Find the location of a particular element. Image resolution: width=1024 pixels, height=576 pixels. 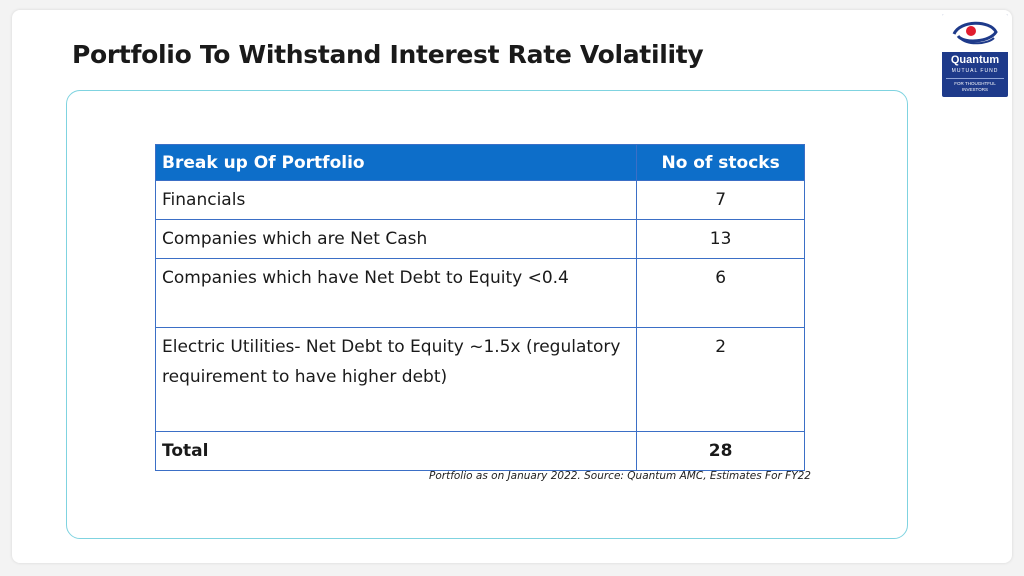

logo-emblem is located at coordinates (975, 33).